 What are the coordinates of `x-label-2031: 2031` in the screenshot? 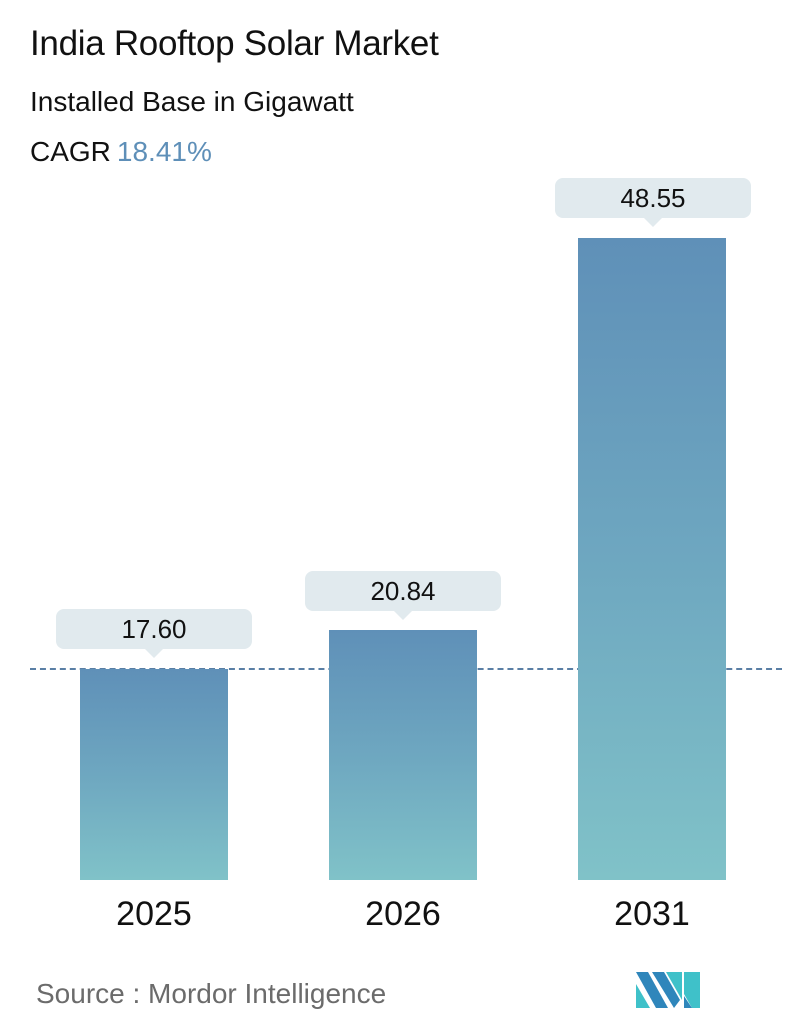 It's located at (652, 914).